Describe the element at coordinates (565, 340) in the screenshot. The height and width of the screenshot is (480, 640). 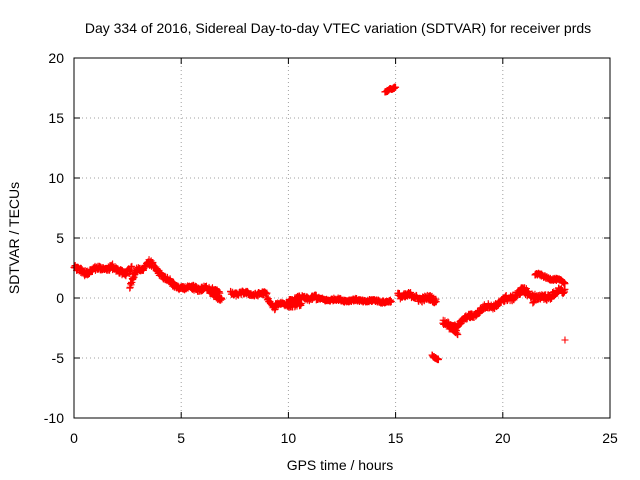
I see `data-point-isolated` at that location.